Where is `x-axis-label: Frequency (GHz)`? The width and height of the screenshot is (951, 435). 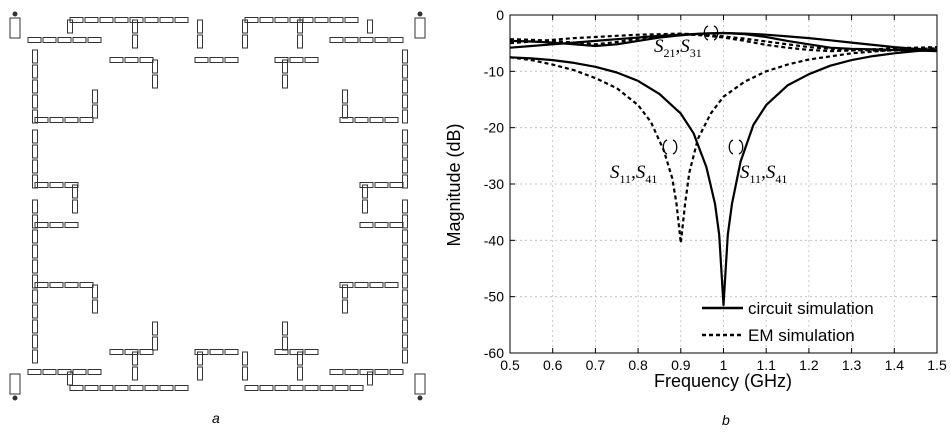
x-axis-label: Frequency (GHz) is located at coordinates (723, 381).